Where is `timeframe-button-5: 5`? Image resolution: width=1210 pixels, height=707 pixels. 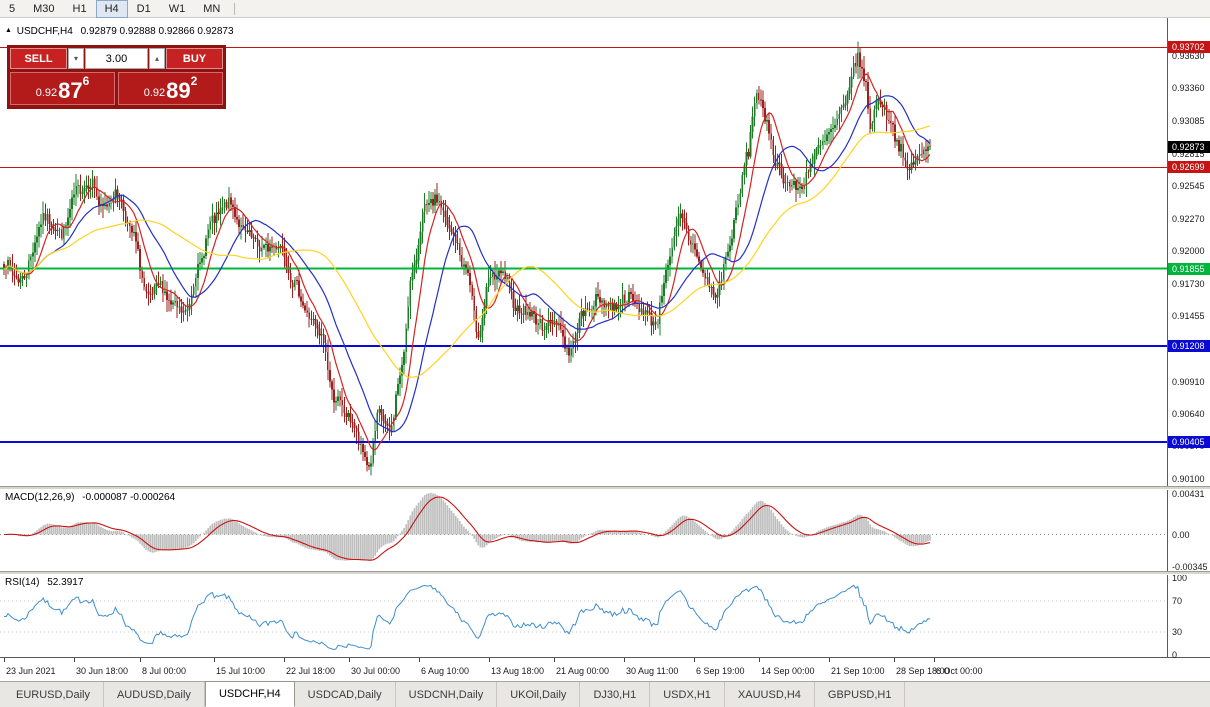 timeframe-button-5: 5 is located at coordinates (12, 8).